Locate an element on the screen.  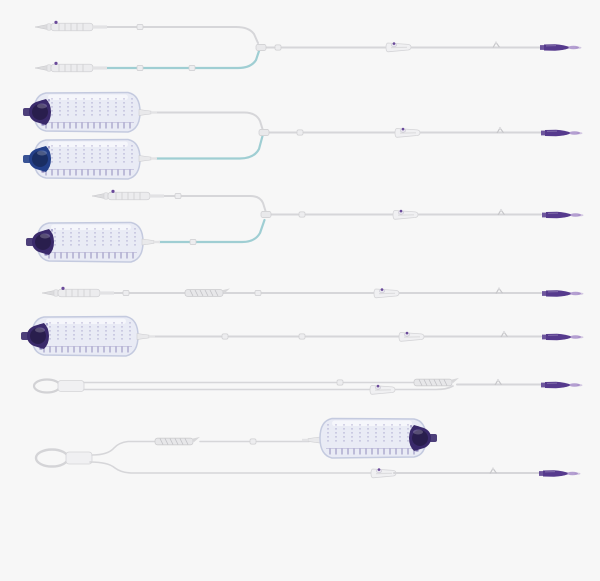
set-spike-and-bag-y is located at coordinates (305, 226).